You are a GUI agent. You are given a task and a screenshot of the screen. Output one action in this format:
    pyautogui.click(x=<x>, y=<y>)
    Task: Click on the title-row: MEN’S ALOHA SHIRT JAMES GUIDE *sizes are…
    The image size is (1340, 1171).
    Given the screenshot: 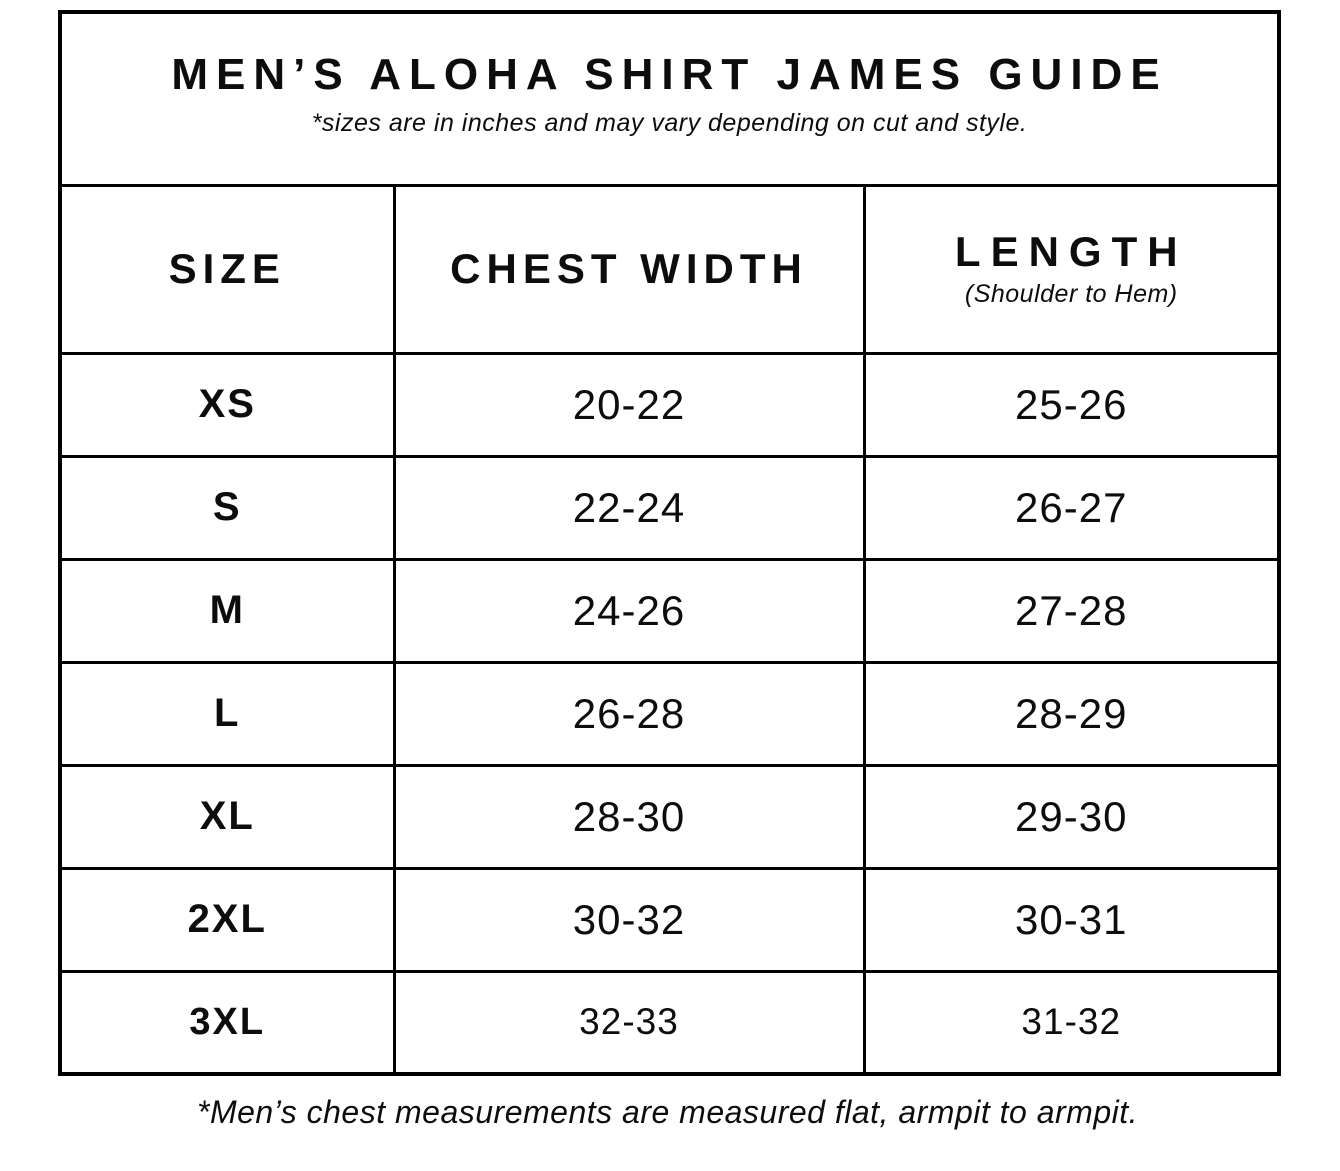 What is the action you would take?
    pyautogui.click(x=669, y=98)
    